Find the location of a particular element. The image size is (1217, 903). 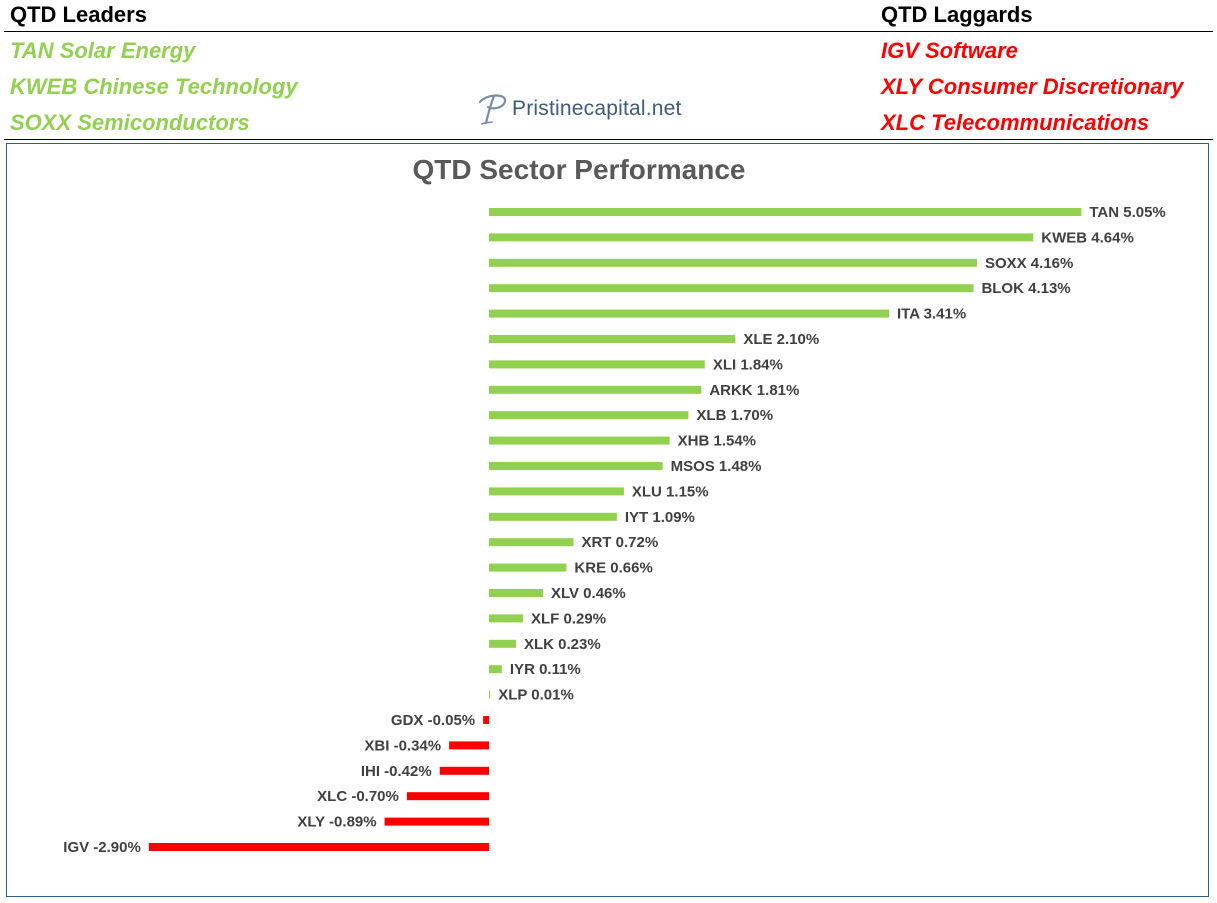

bar-msos is located at coordinates (576, 466).